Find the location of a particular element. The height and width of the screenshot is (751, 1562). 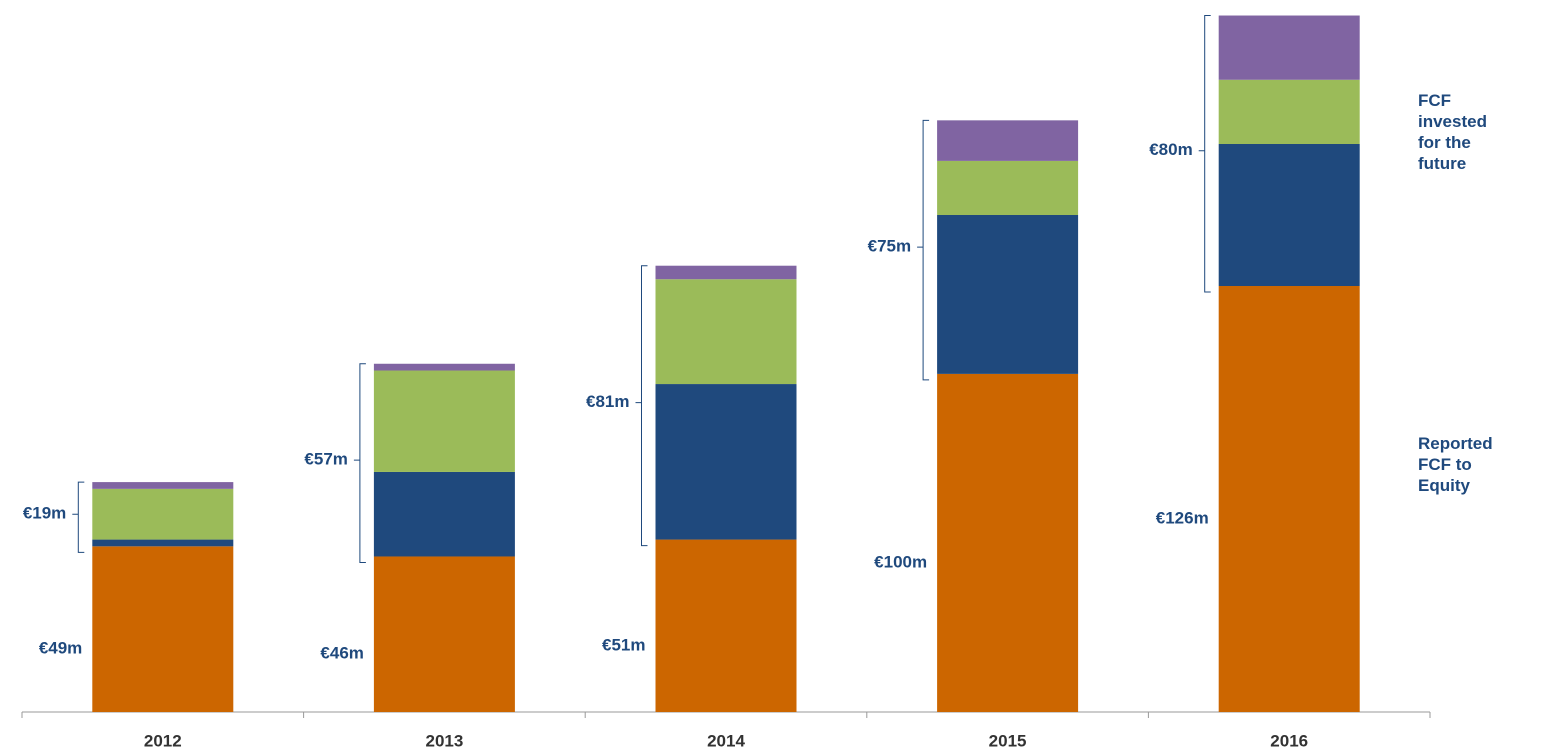

value-label: €100m is located at coordinates (900, 561).